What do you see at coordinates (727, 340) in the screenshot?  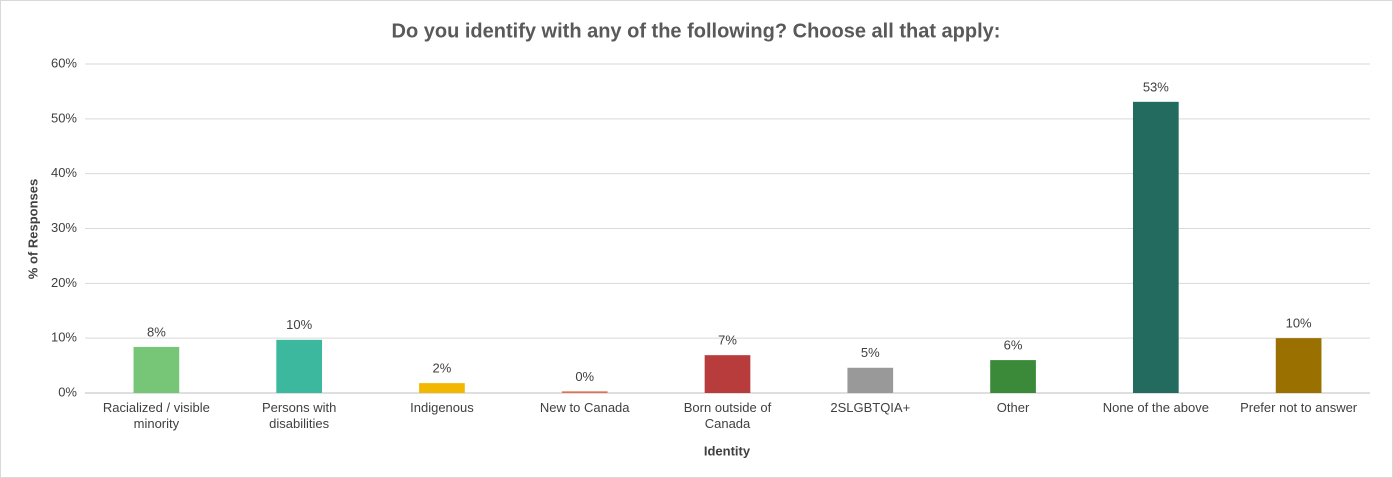 I see `data-label: 7%` at bounding box center [727, 340].